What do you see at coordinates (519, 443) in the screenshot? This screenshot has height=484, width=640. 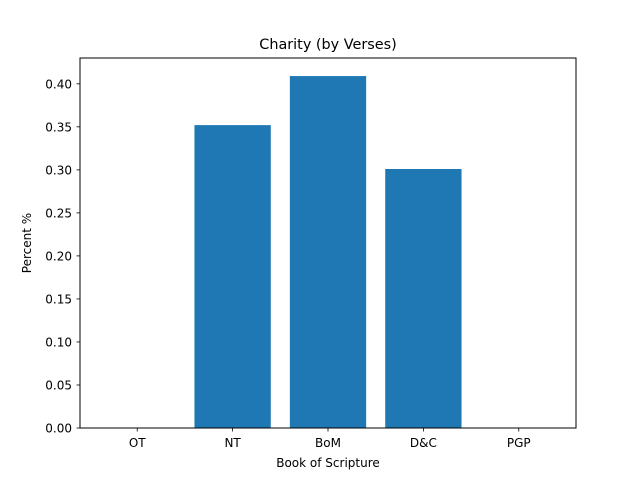 I see `x-tick-label: PGP` at bounding box center [519, 443].